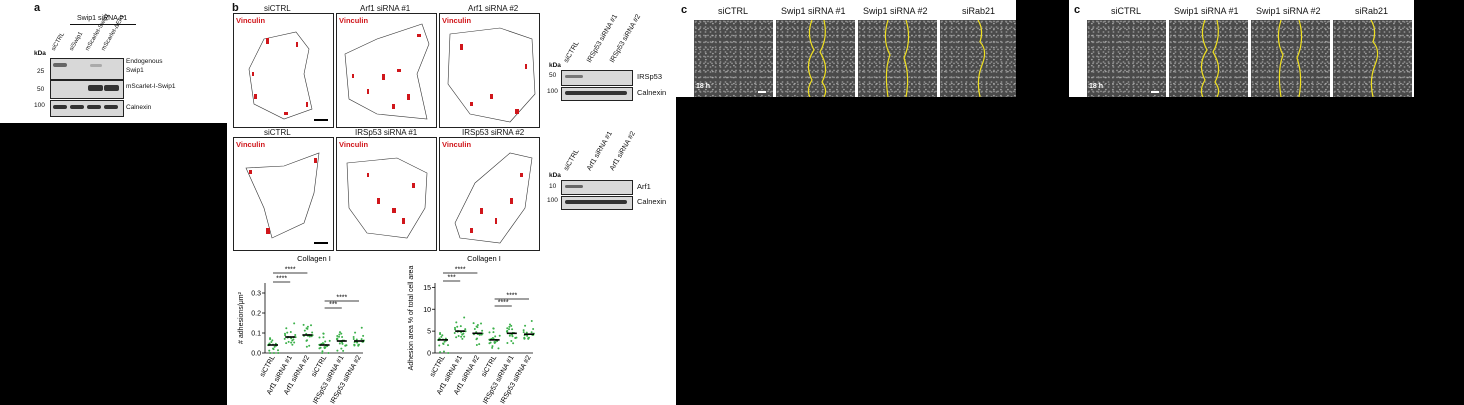 This screenshot has height=405, width=1464. What do you see at coordinates (387, 198) in the screenshot?
I see `cell-outline` at bounding box center [387, 198].